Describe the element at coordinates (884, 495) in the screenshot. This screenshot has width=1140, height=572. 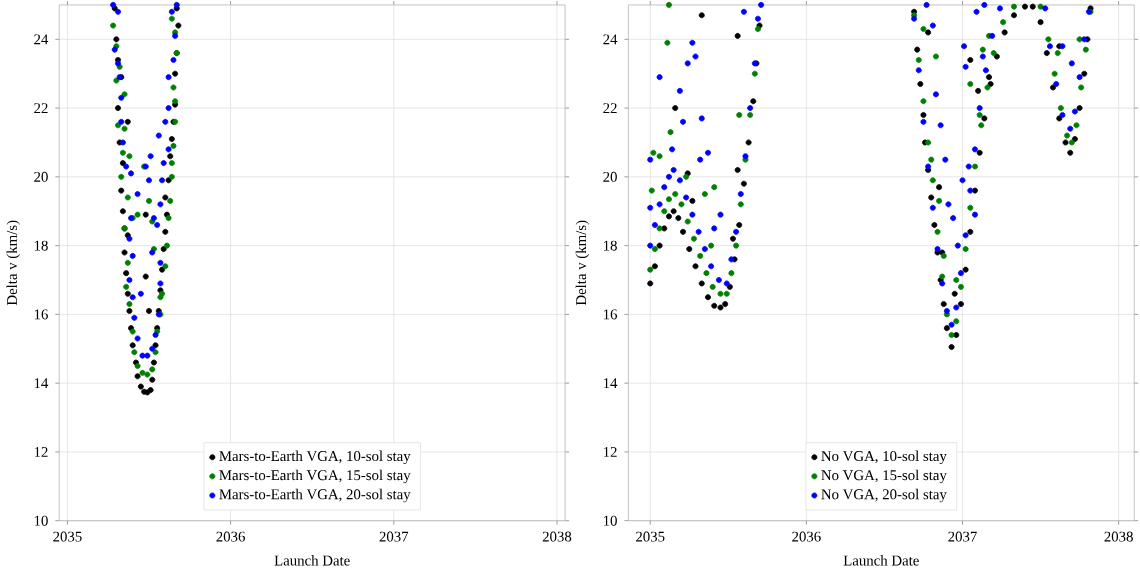
I see `legend-label: No VGA, 20-sol stay` at that location.